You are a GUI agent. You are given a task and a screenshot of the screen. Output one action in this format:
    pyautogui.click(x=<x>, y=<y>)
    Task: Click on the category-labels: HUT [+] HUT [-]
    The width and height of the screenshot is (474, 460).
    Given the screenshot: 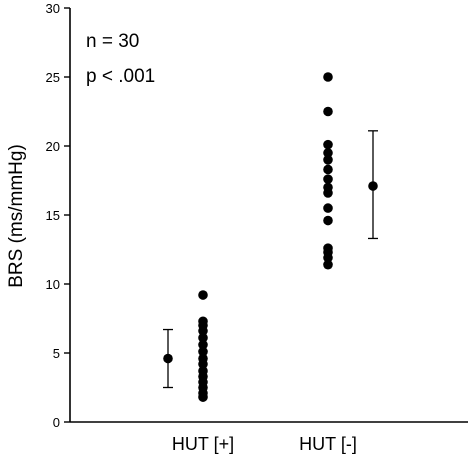 What is the action you would take?
    pyautogui.click(x=264, y=444)
    